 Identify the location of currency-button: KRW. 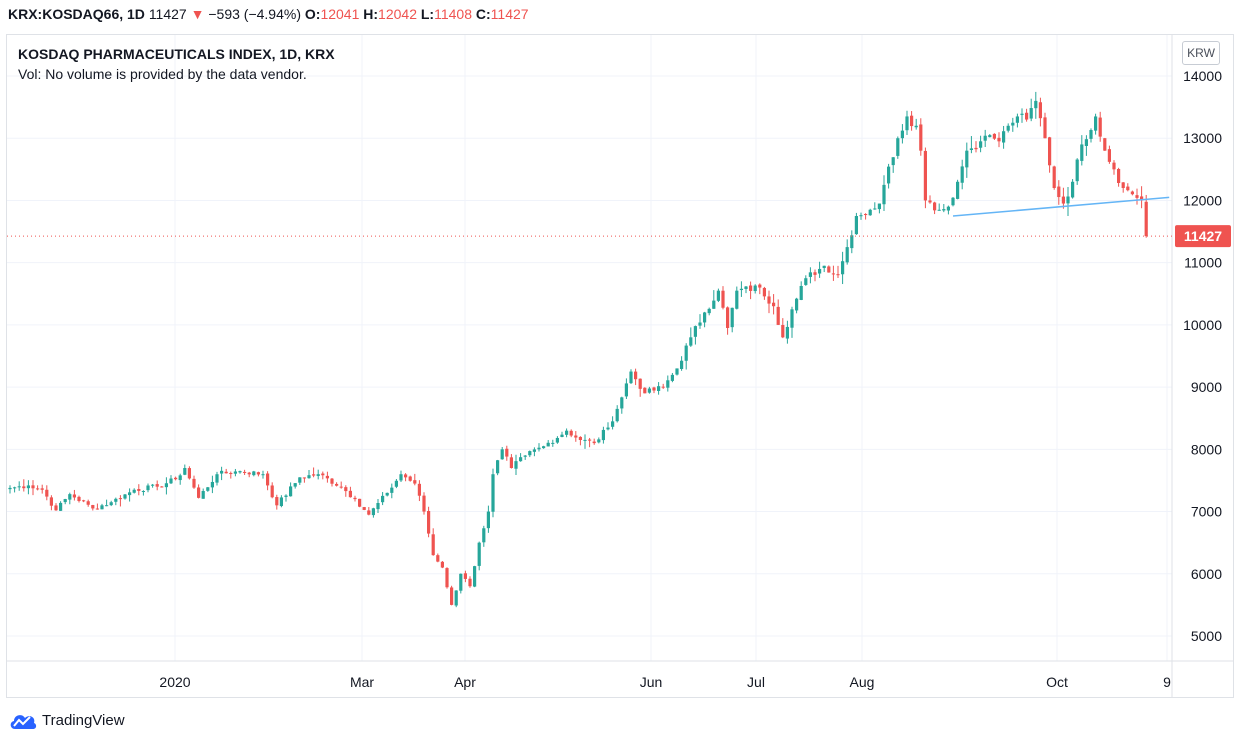
(1201, 53).